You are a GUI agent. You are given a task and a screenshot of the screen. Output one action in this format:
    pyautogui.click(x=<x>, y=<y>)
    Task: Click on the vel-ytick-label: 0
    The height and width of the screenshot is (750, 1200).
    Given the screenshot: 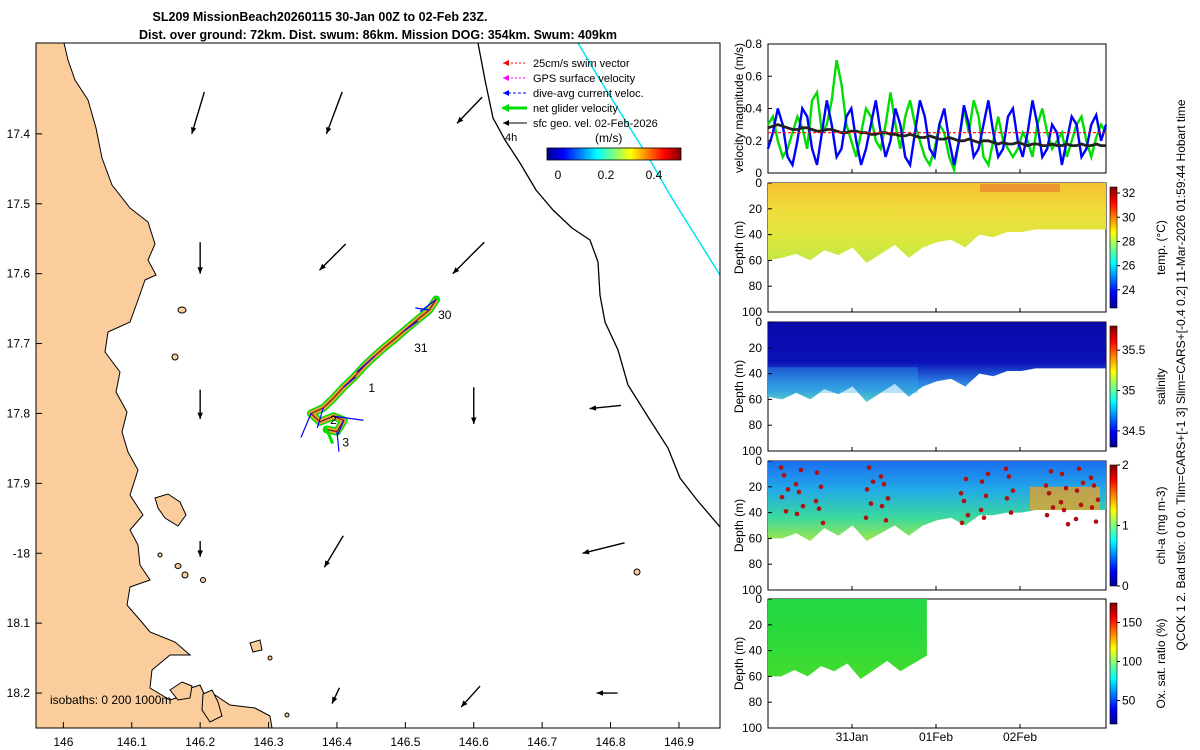 What is the action you would take?
    pyautogui.click(x=758, y=173)
    